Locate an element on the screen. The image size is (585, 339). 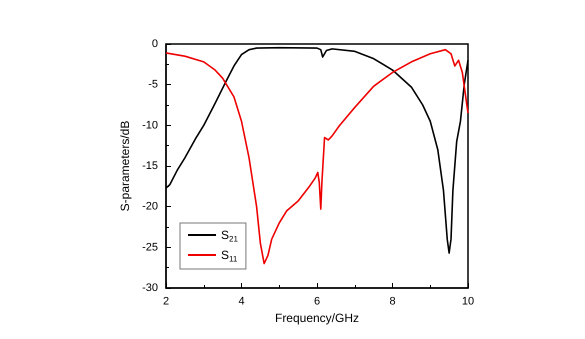
y-tick-label: -20 is located at coordinates (150, 206).